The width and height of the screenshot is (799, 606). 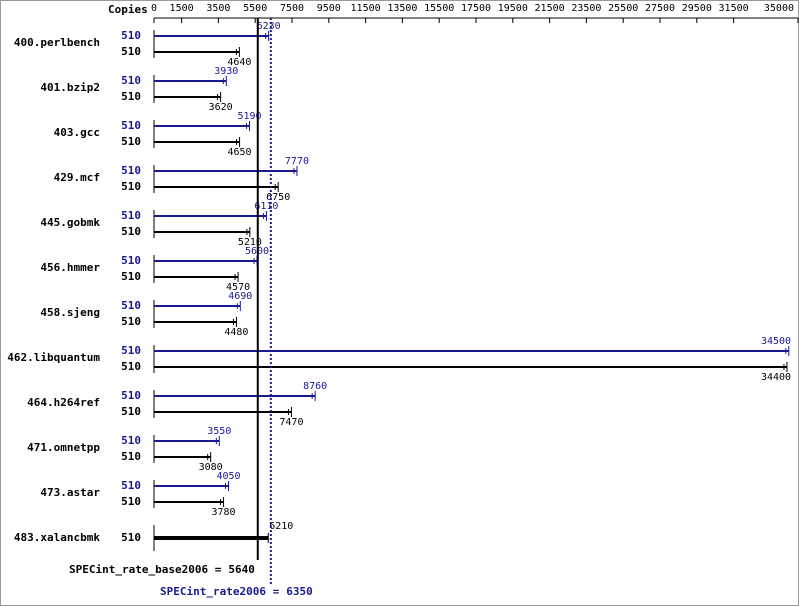 What do you see at coordinates (221, 107) in the screenshot?
I see `base-value-label: 3620` at bounding box center [221, 107].